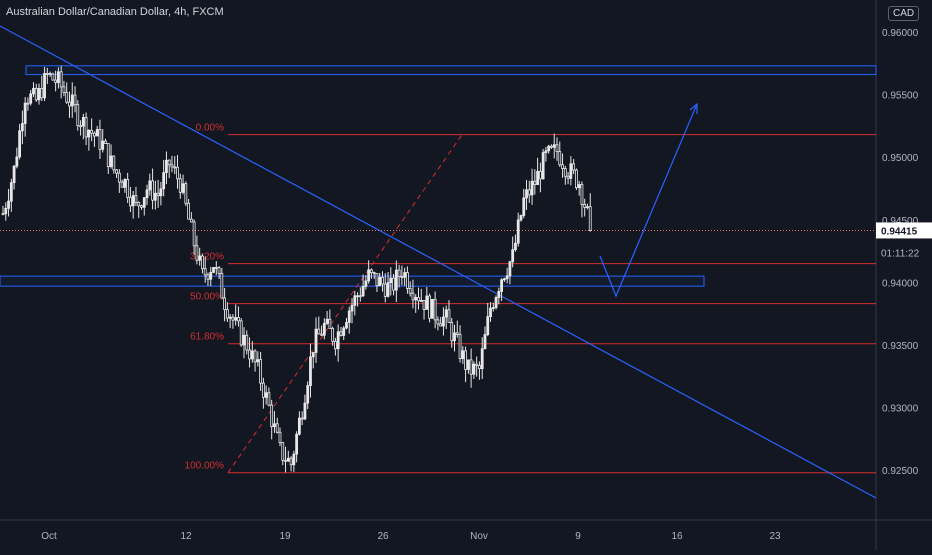 This screenshot has height=555, width=932. What do you see at coordinates (207, 257) in the screenshot?
I see `fib-label: 38.20%` at bounding box center [207, 257].